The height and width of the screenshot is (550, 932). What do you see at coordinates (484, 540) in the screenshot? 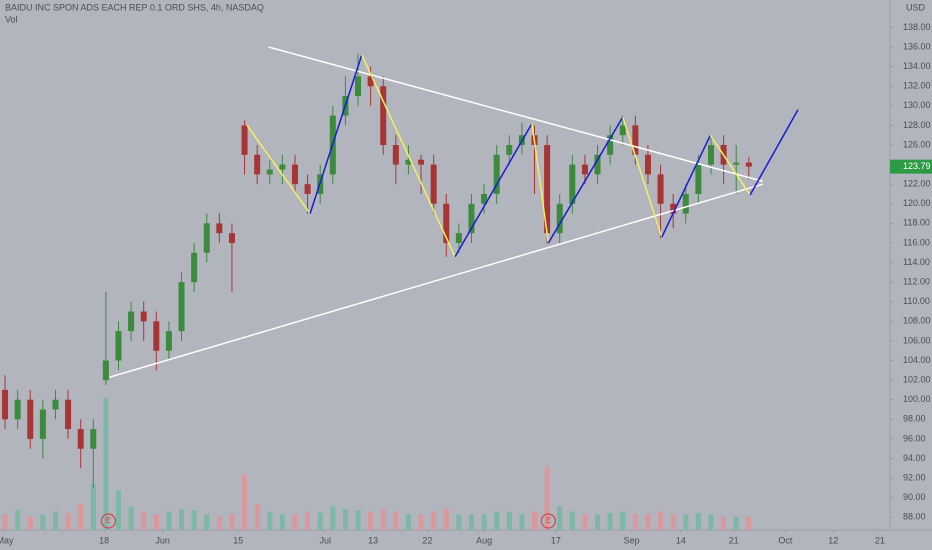
I see `x-tick-label: Aug` at bounding box center [484, 540].